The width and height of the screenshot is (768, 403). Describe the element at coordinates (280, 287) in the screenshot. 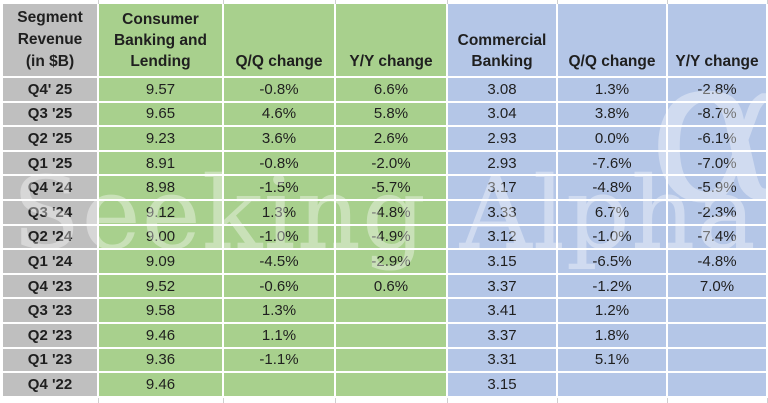

I see `data-cell: -0.6%` at that location.